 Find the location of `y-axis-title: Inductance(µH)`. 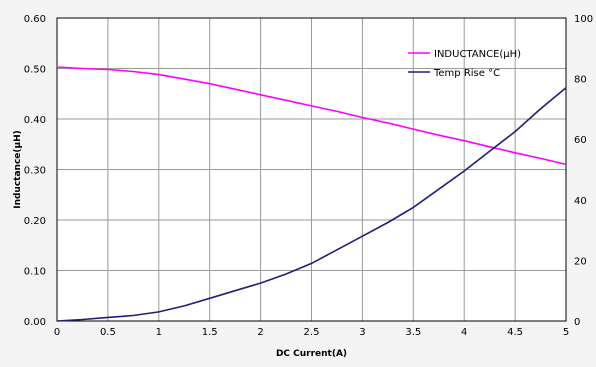

y-axis-title: Inductance(µH) is located at coordinates (18, 169).